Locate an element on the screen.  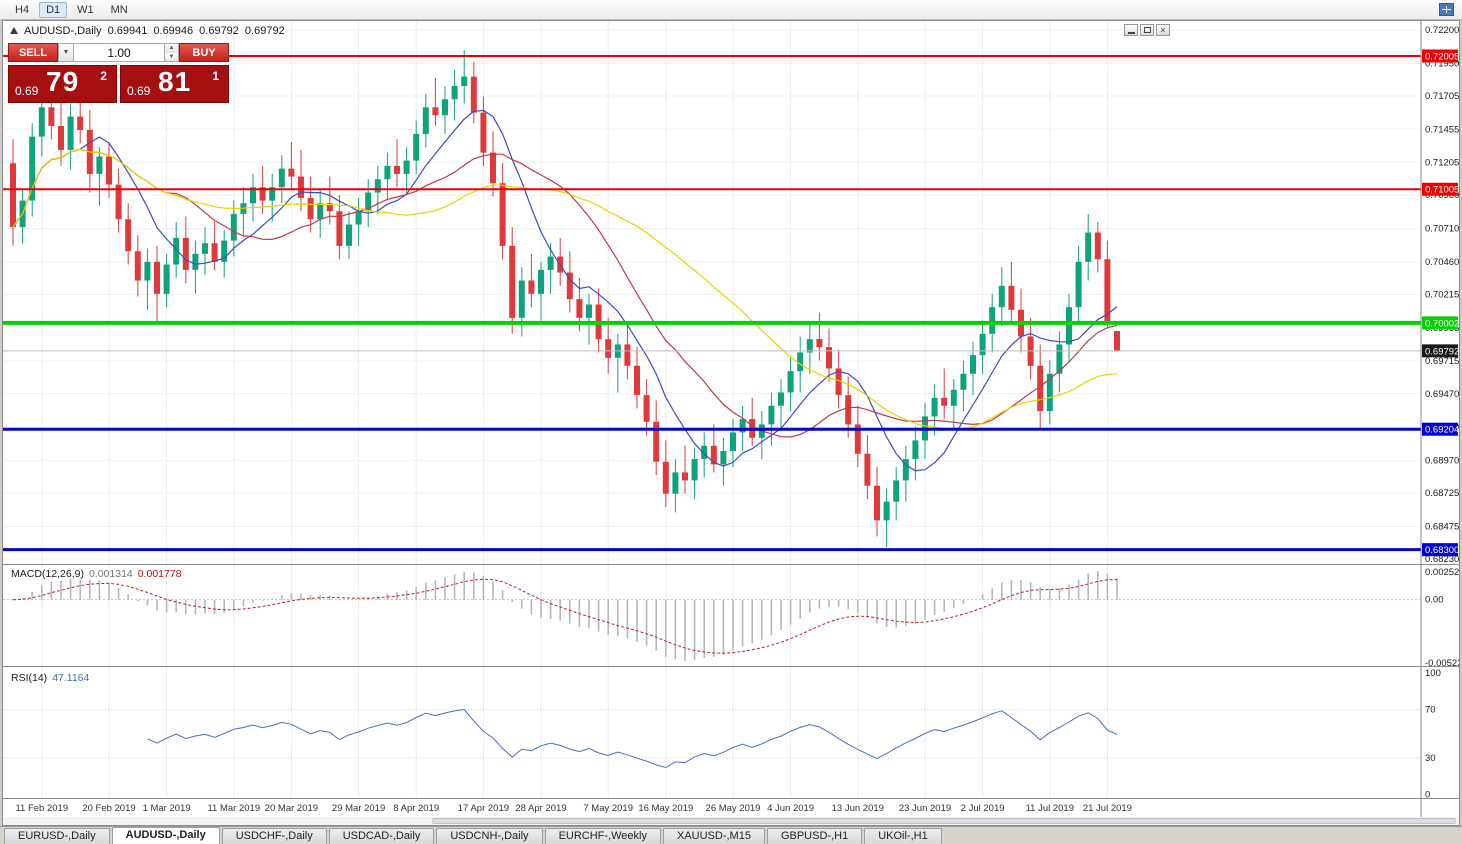
sell-price-tile: 0.69 79 2 is located at coordinates (62, 84).